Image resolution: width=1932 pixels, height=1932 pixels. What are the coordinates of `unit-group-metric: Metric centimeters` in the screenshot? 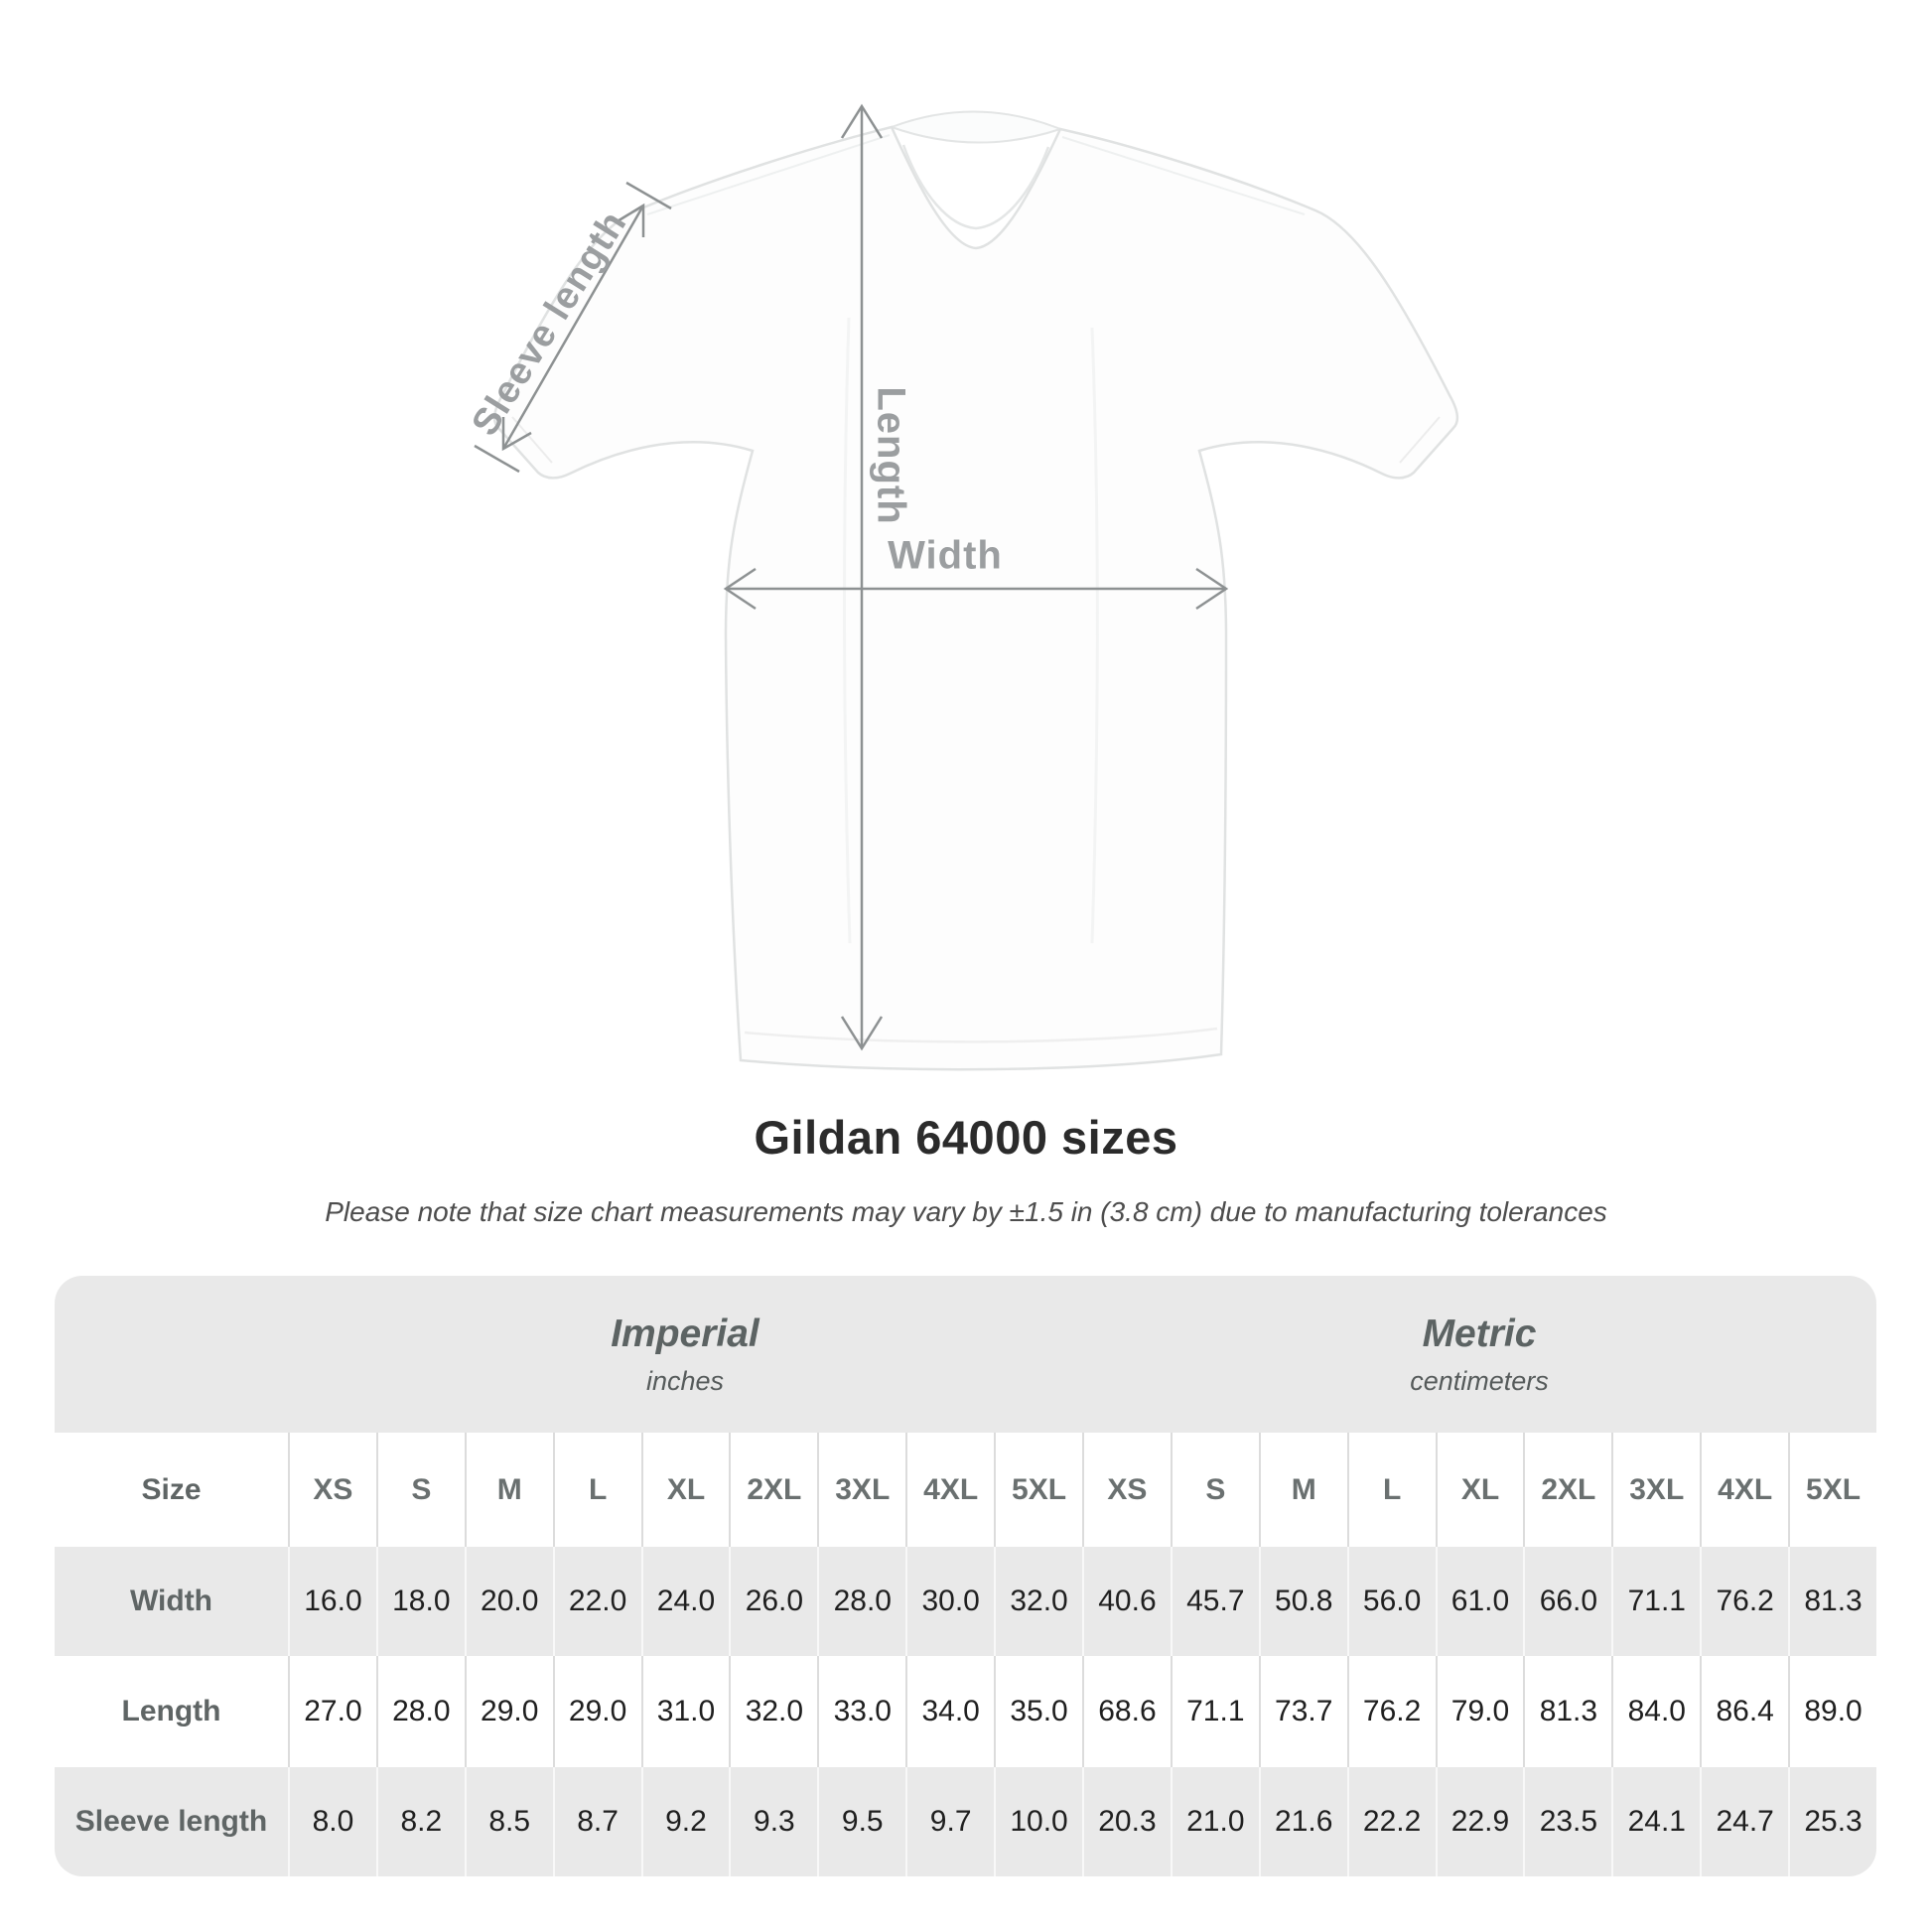 It's located at (1479, 1355).